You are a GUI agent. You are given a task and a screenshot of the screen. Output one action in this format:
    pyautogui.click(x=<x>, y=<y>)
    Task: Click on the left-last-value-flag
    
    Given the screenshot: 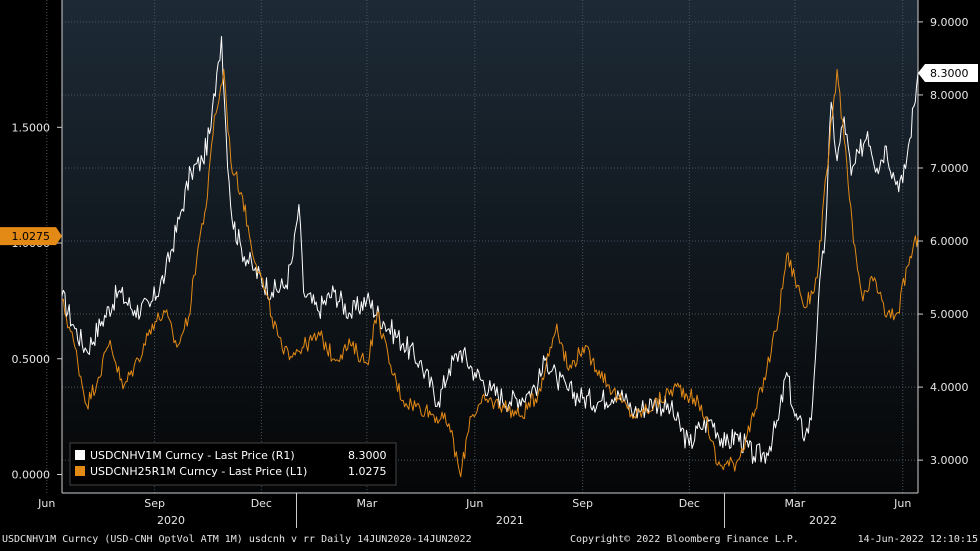 What is the action you would take?
    pyautogui.click(x=31, y=236)
    